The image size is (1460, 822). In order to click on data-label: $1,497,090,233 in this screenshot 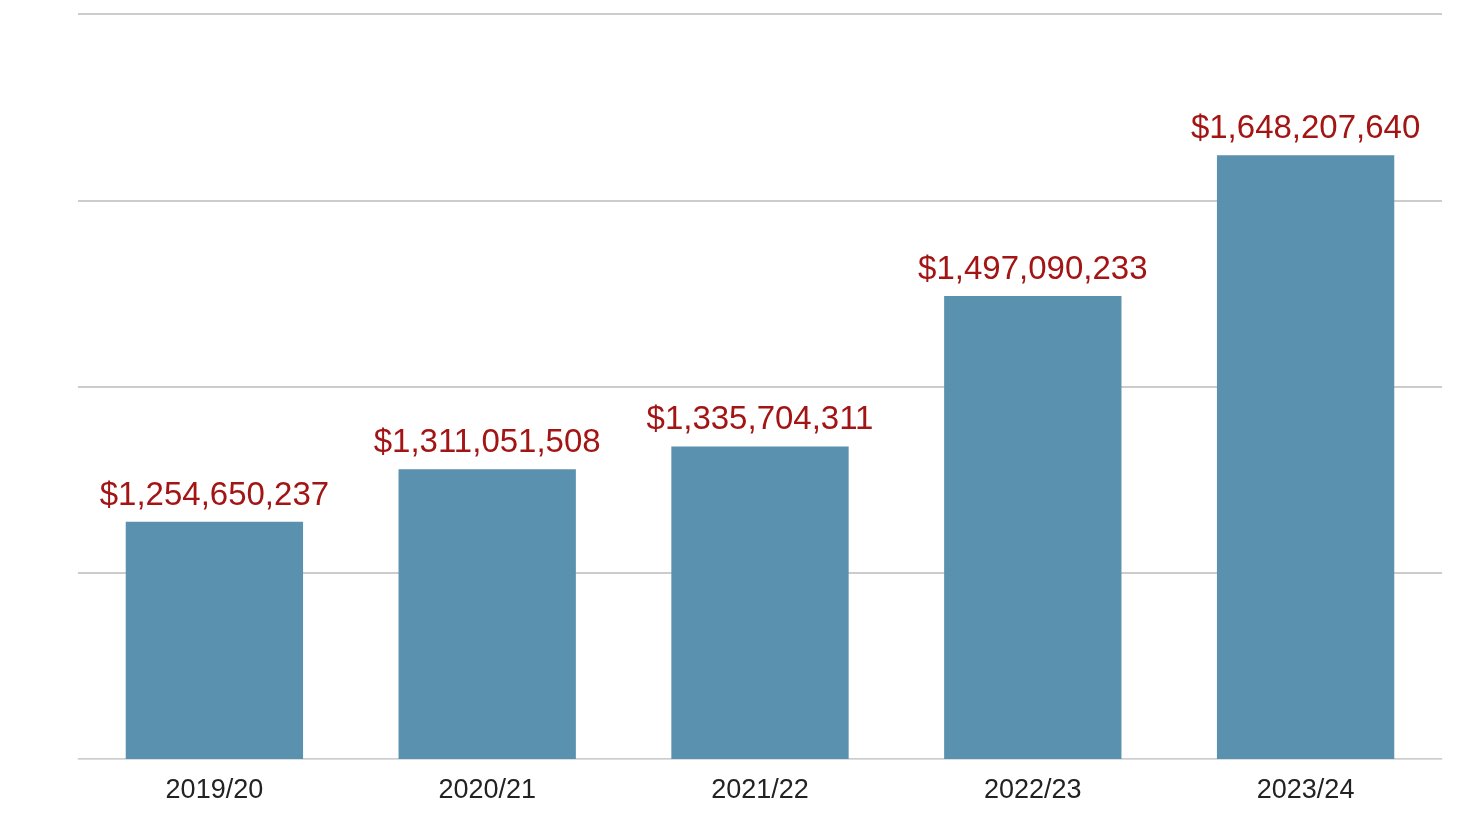, I will do `click(1033, 268)`.